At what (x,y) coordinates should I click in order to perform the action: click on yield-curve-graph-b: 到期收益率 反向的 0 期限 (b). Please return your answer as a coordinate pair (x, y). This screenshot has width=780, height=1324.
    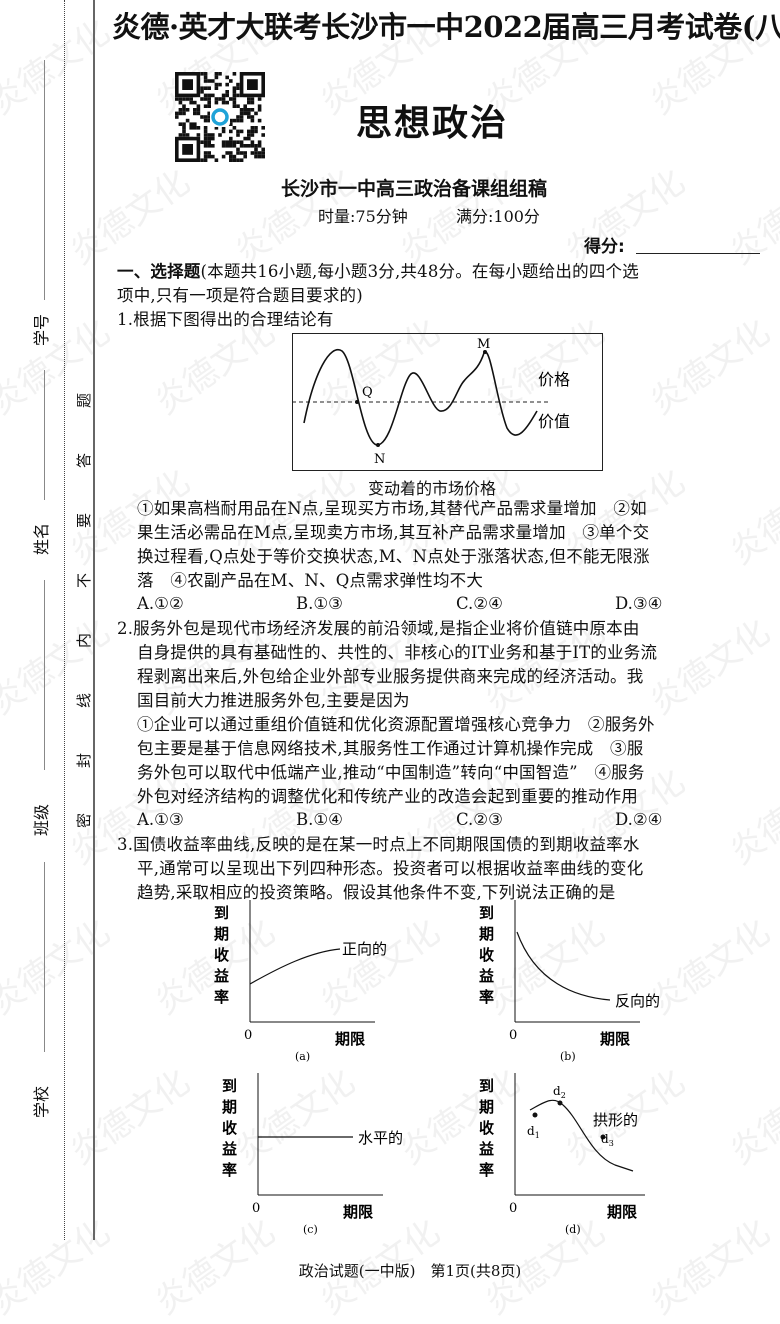
    Looking at the image, I should click on (575, 979).